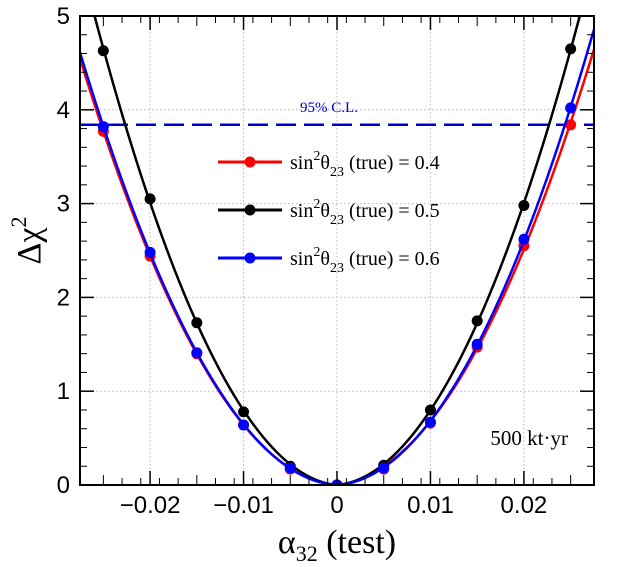 This screenshot has height=567, width=623. What do you see at coordinates (336, 505) in the screenshot?
I see `x-tick-label: 0` at bounding box center [336, 505].